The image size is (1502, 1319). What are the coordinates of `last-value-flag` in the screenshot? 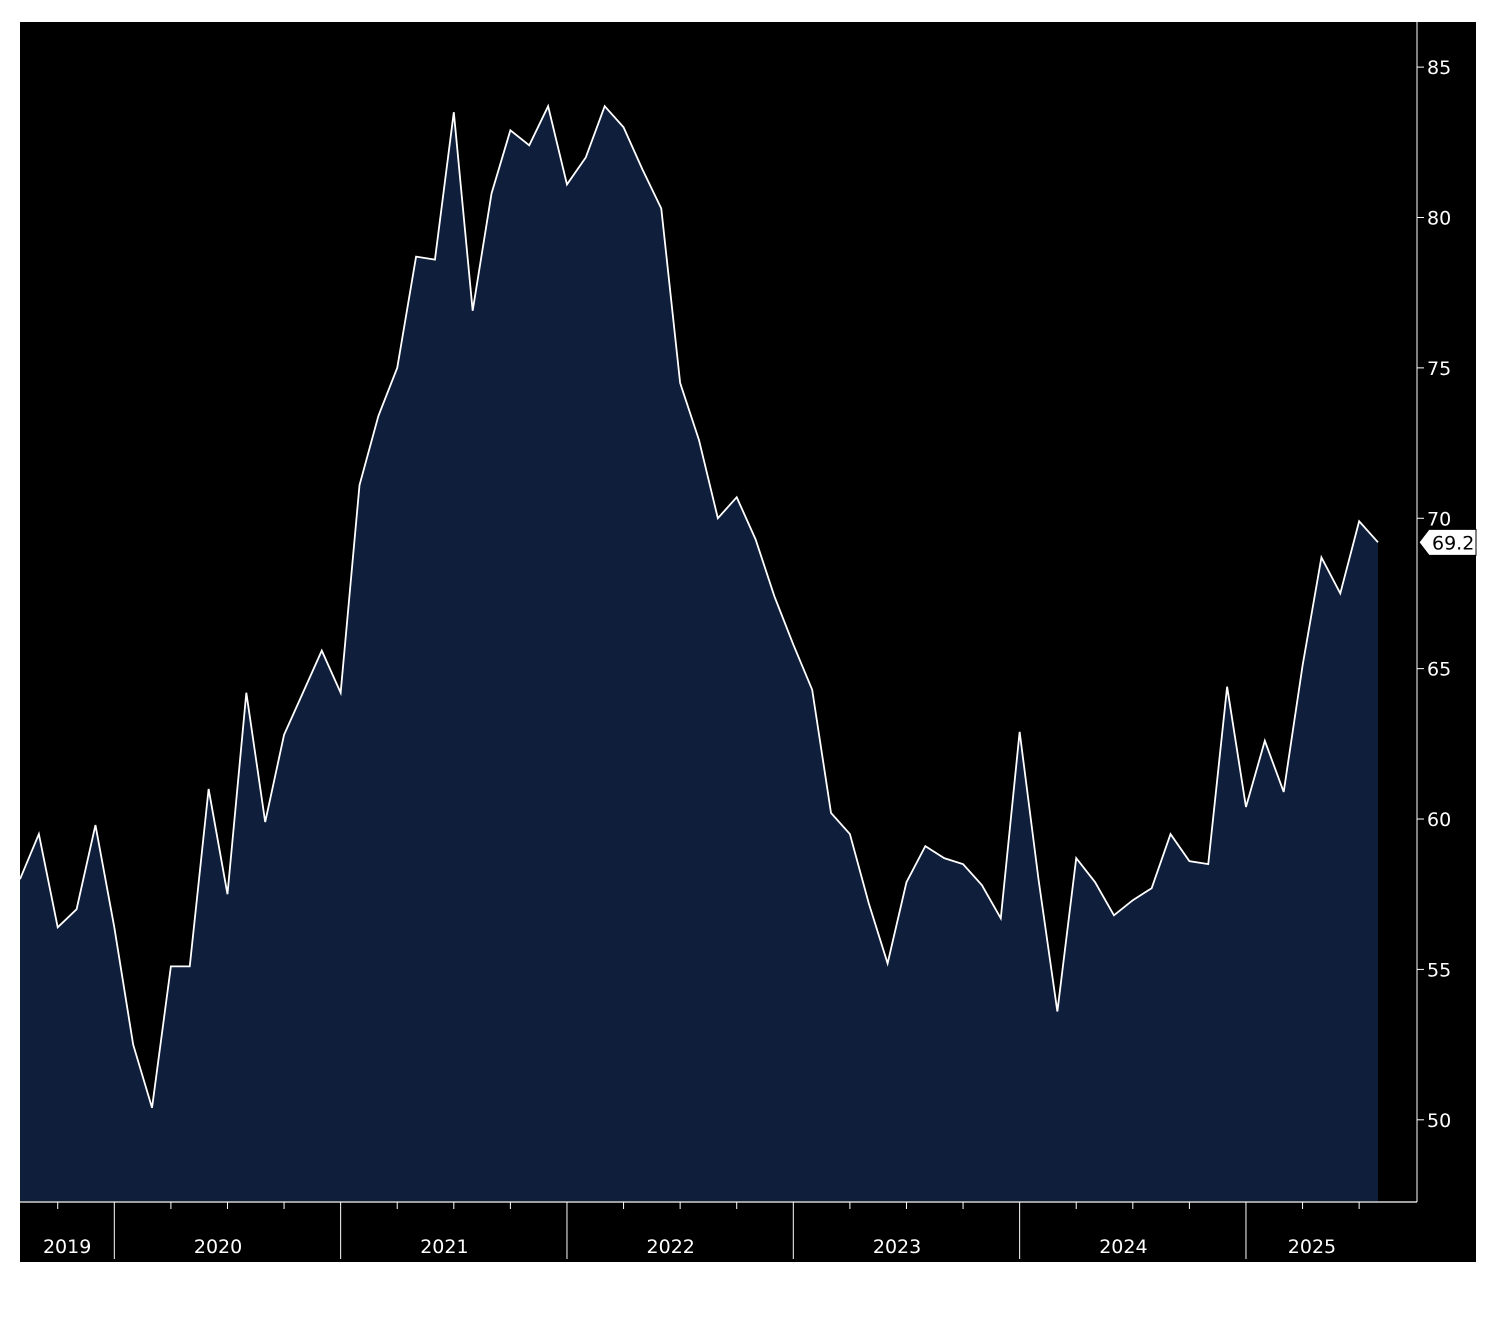 It's located at (1447, 542).